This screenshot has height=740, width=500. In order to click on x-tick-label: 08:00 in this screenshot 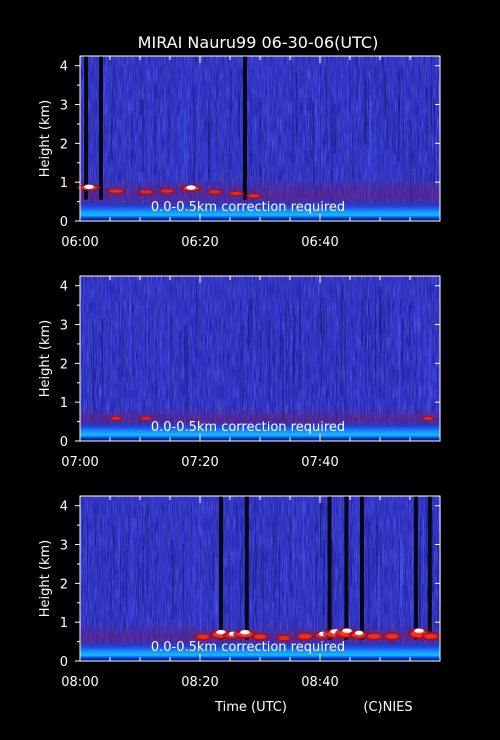, I will do `click(79, 682)`.